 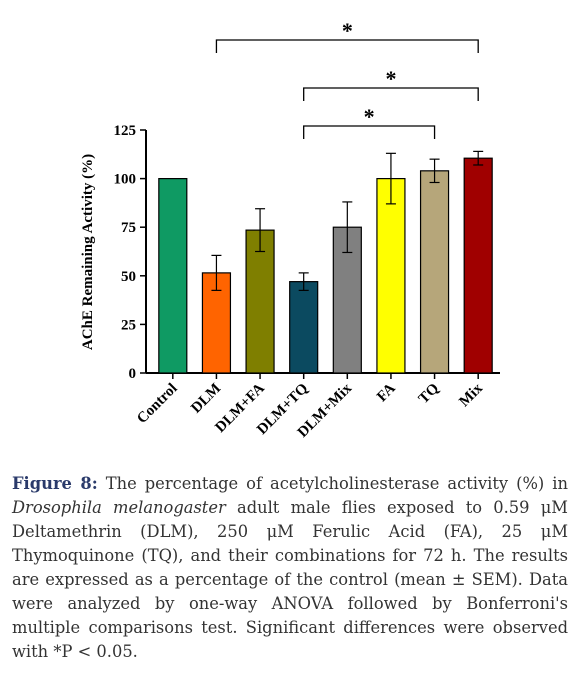 I want to click on species: Drosophila melanogaster, so click(x=119, y=507).